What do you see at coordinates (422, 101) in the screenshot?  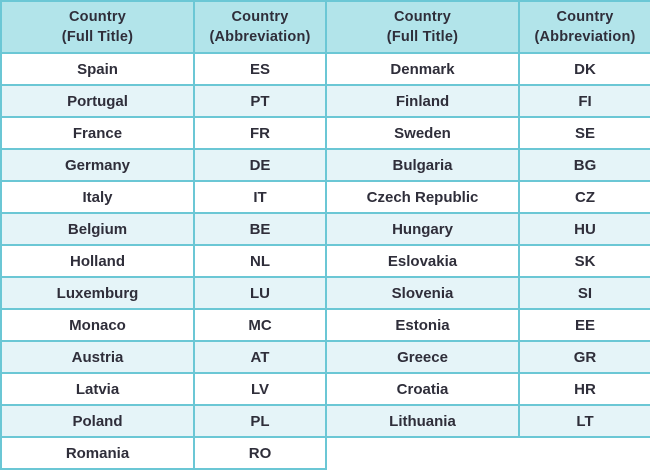 I see `country-cell: Finland` at bounding box center [422, 101].